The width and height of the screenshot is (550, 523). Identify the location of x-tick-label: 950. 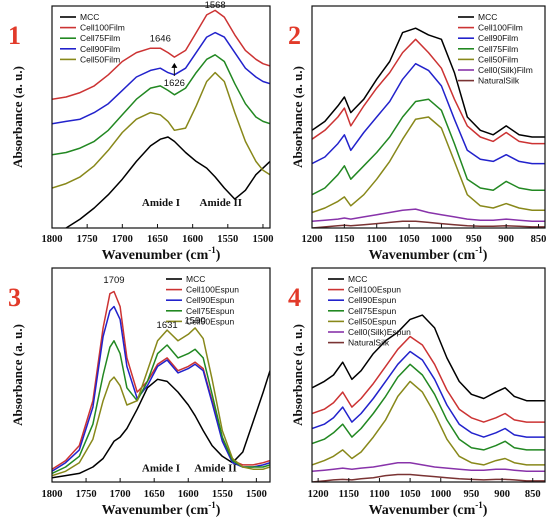
(474, 239).